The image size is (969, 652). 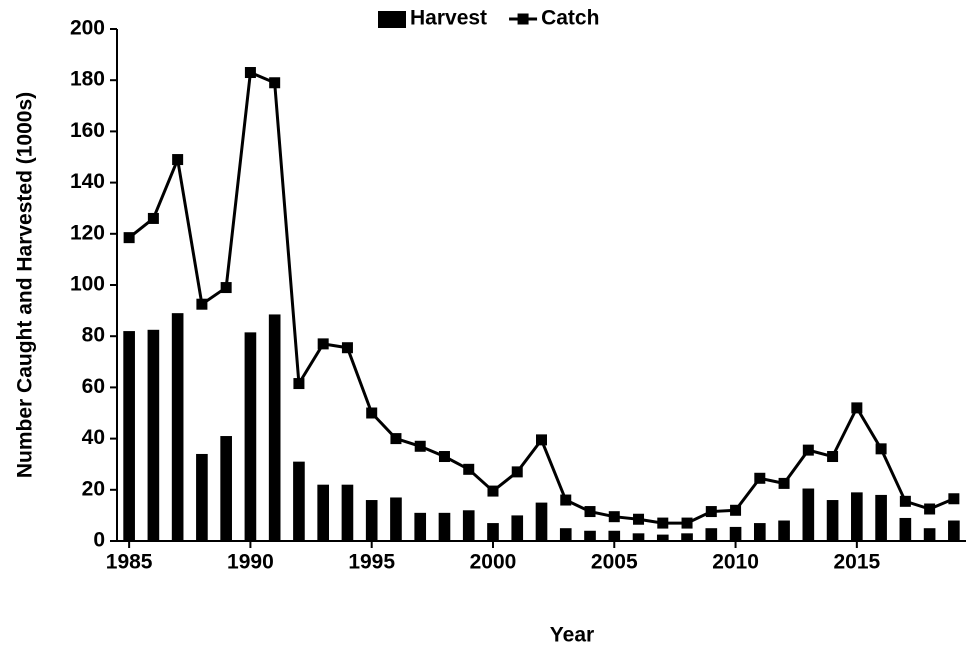 I want to click on y-tick-label: 0, so click(x=99, y=540).